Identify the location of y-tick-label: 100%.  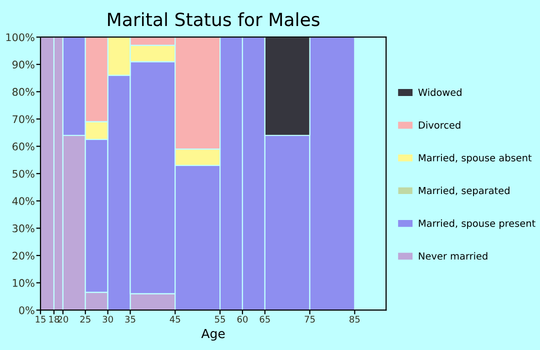
(20, 37).